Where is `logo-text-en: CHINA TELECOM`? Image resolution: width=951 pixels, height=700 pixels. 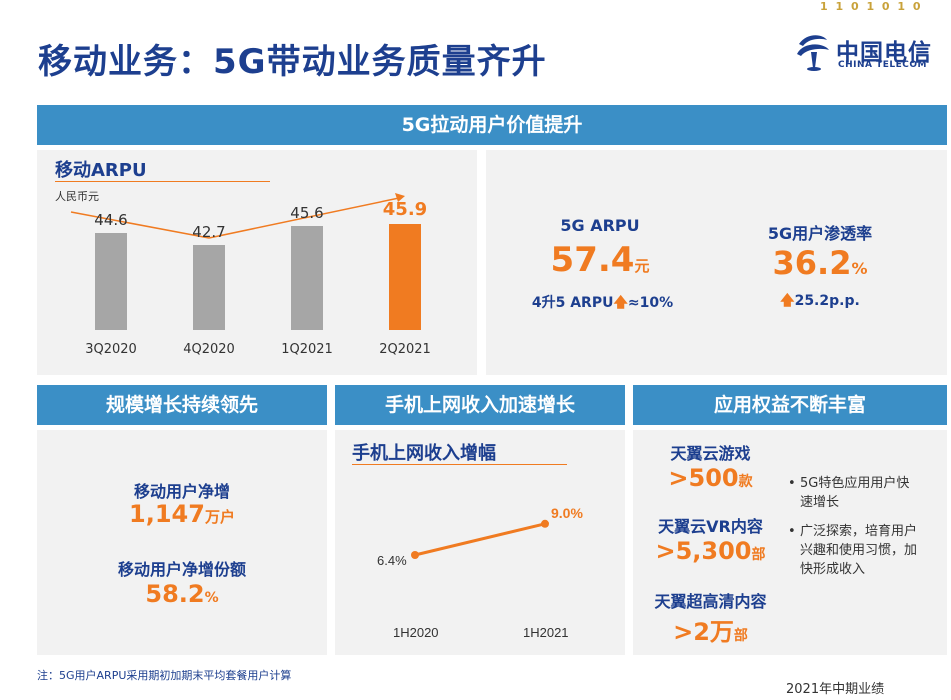 logo-text-en: CHINA TELECOM is located at coordinates (882, 65).